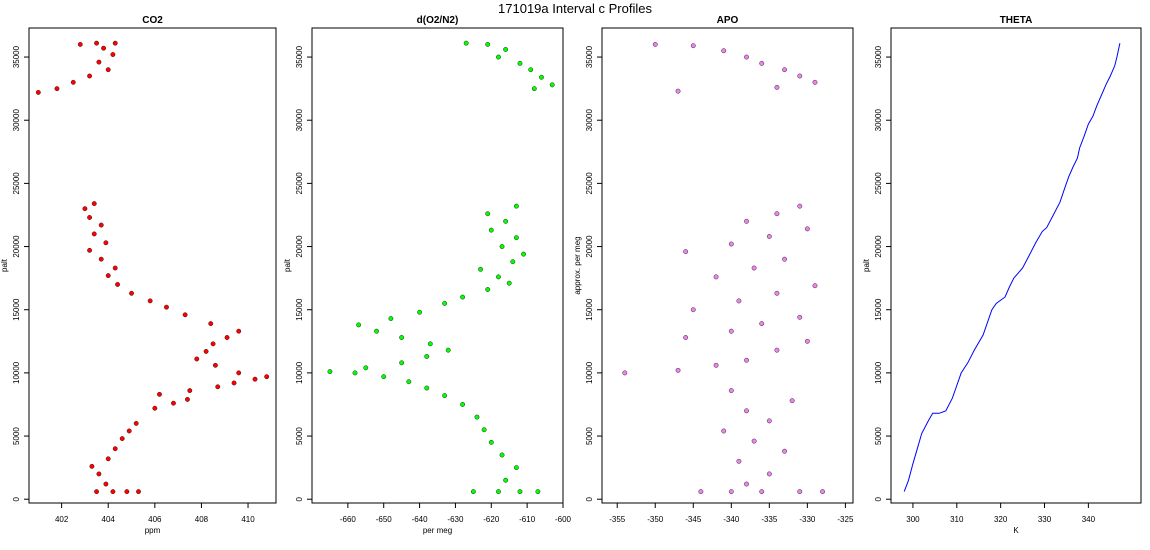  Describe the element at coordinates (437, 530) in the screenshot. I see `x-axis-label: per meg` at that location.